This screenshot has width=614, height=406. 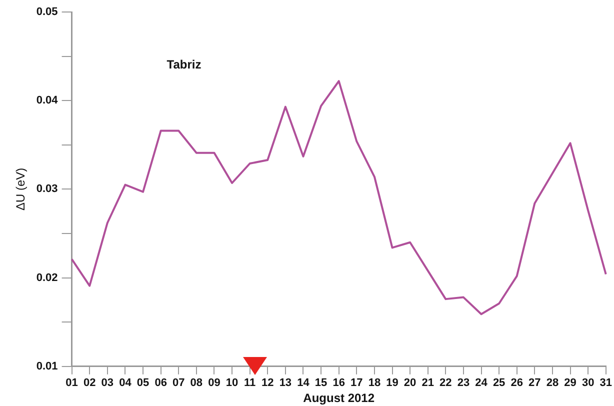 What do you see at coordinates (107, 383) in the screenshot?
I see `x-tick-label: 03` at bounding box center [107, 383].